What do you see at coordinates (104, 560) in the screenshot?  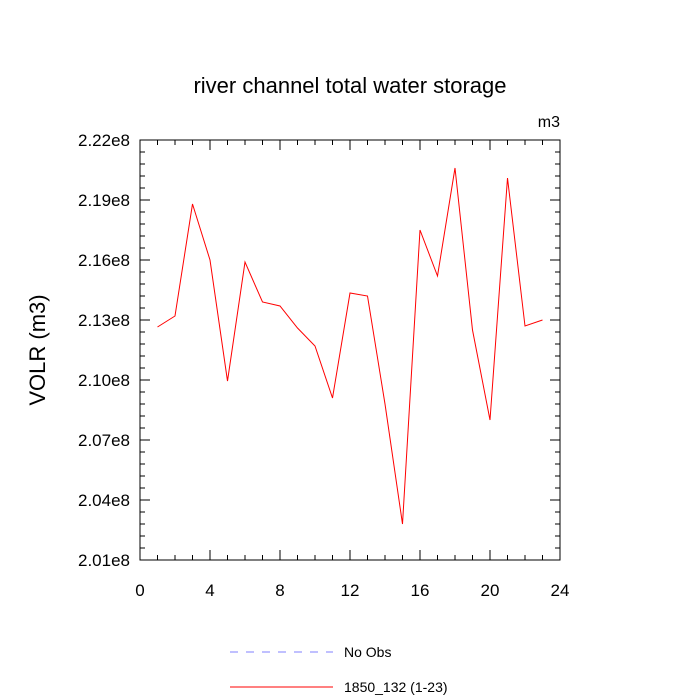 I see `y-tick-label: 2.01e8` at bounding box center [104, 560].